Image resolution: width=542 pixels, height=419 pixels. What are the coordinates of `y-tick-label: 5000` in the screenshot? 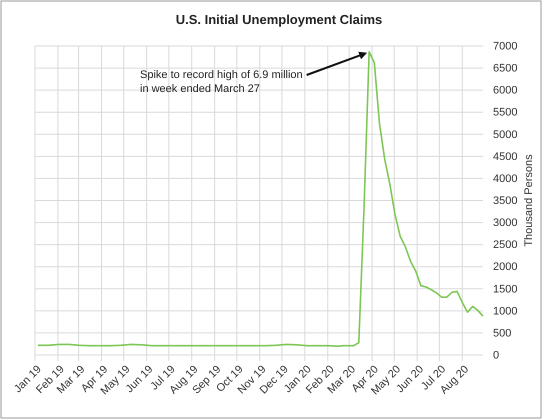 It's located at (505, 134).